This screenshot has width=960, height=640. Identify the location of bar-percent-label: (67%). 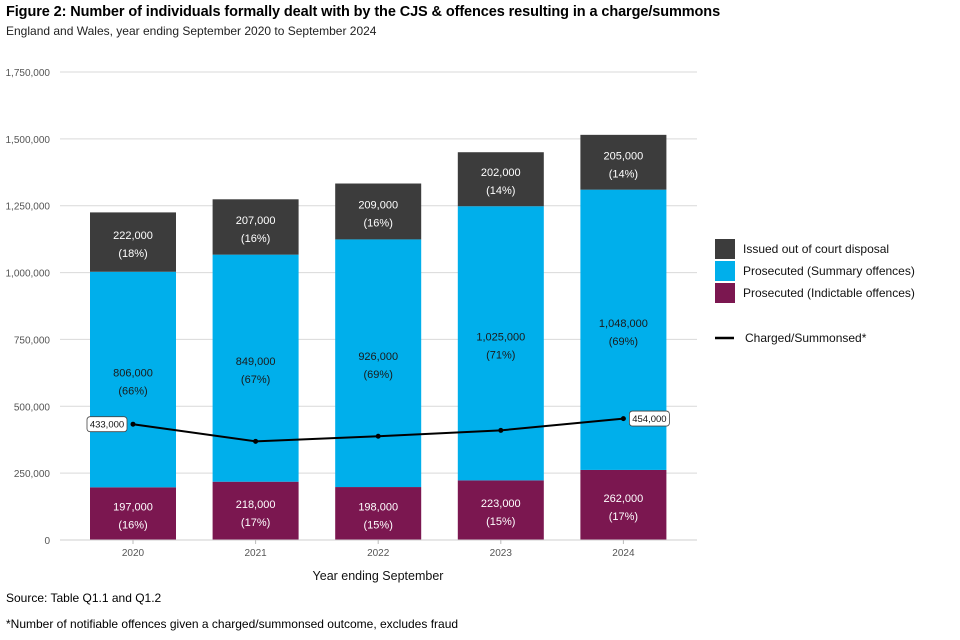
(255, 380).